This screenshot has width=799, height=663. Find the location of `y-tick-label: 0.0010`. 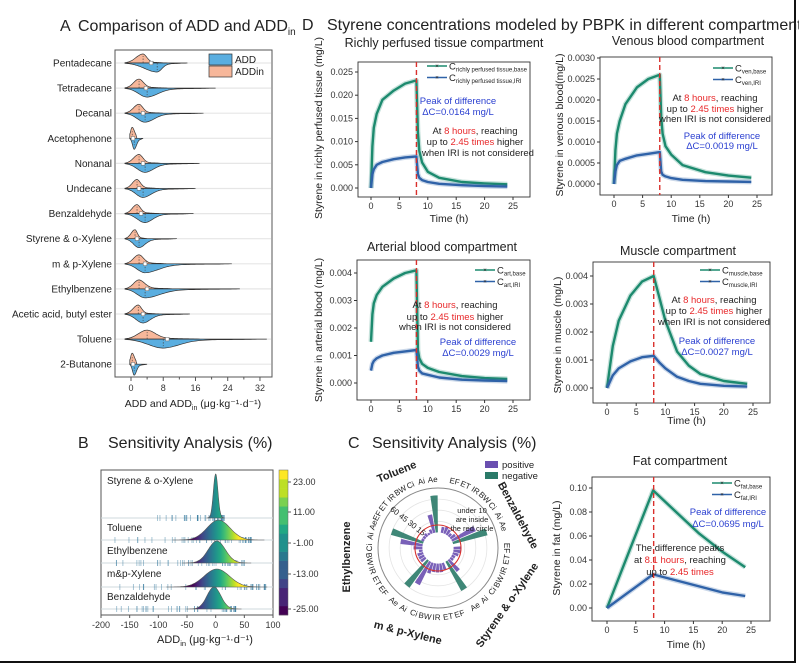

y-tick-label: 0.0010 is located at coordinates (581, 142).